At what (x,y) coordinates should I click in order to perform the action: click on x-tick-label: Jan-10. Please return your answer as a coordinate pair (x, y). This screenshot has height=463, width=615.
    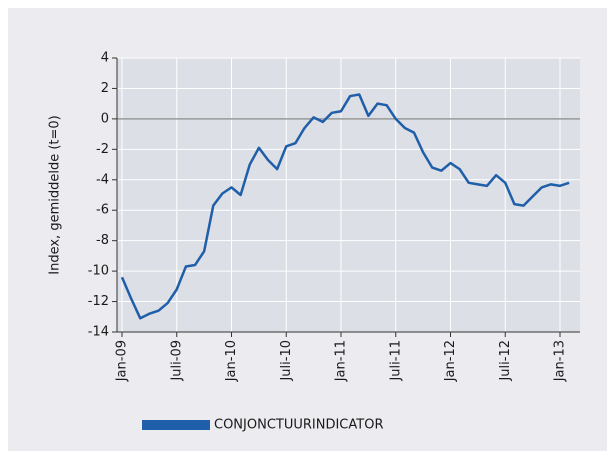
    Looking at the image, I should click on (231, 361).